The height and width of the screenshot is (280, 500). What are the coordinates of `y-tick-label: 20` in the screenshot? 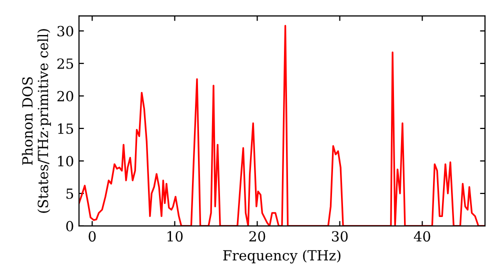 It's located at (65, 96).